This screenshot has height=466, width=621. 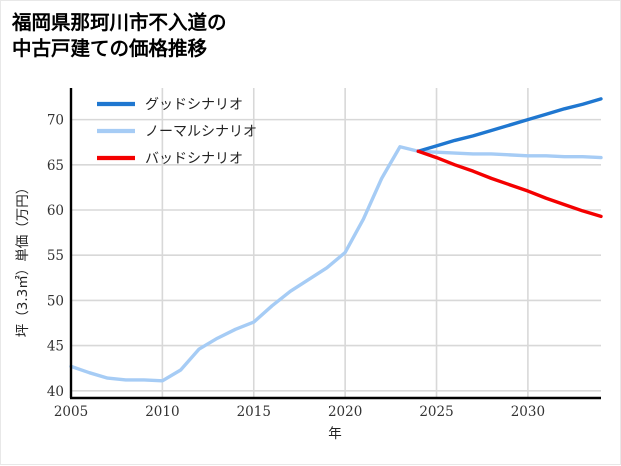 I want to click on page-title: 福岡県那珂川市不入道の 中古戸建ての価格推移, so click(x=119, y=36).